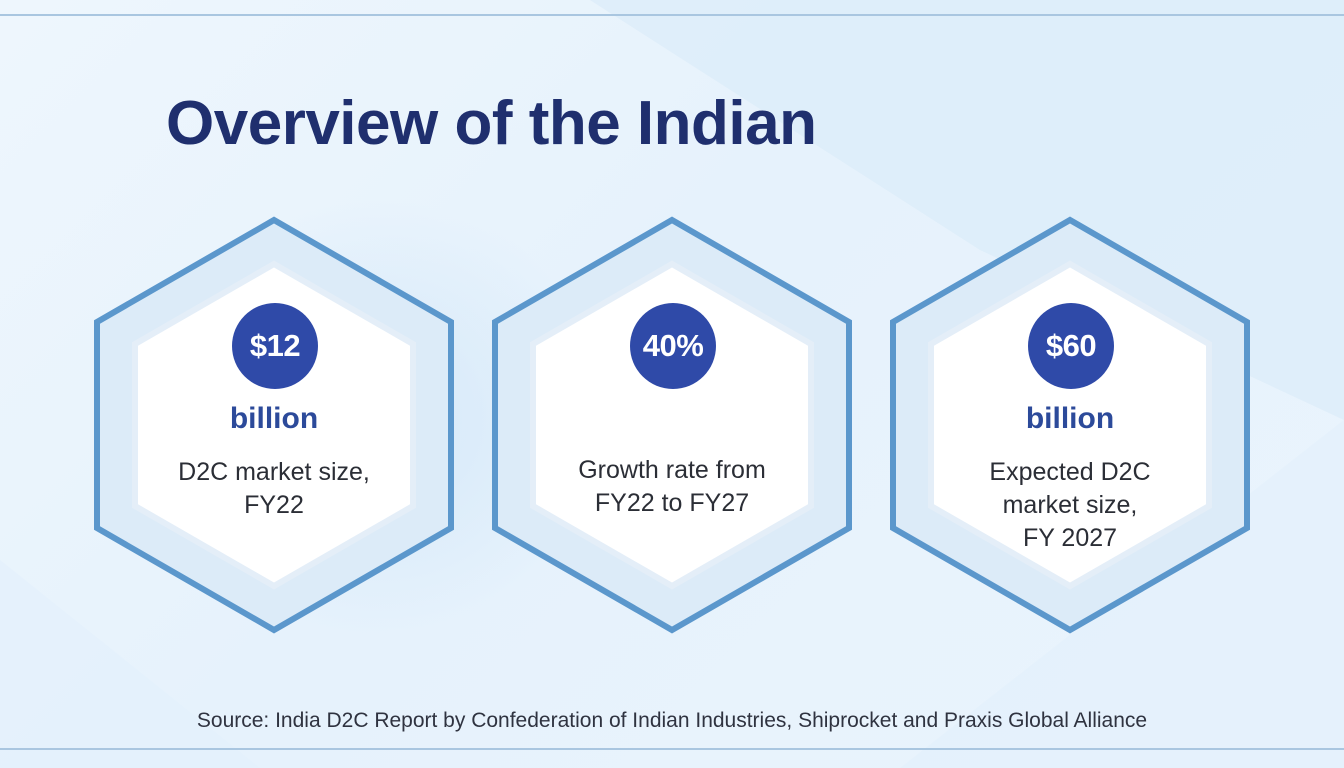 The width and height of the screenshot is (1344, 768). Describe the element at coordinates (672, 503) in the screenshot. I see `stat-description-line: FY22 to FY27` at that location.